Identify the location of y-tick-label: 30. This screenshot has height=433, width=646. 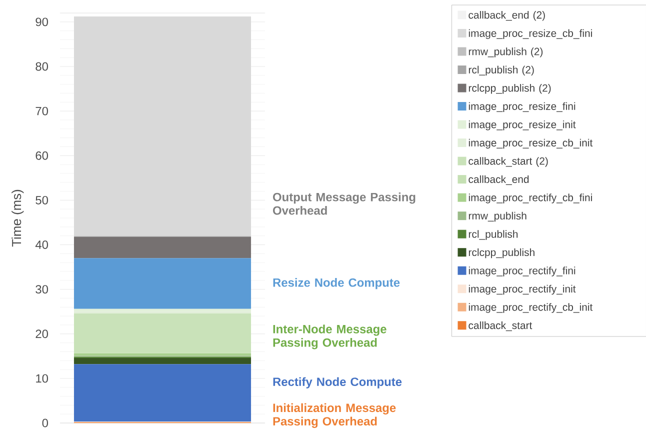
(42, 289).